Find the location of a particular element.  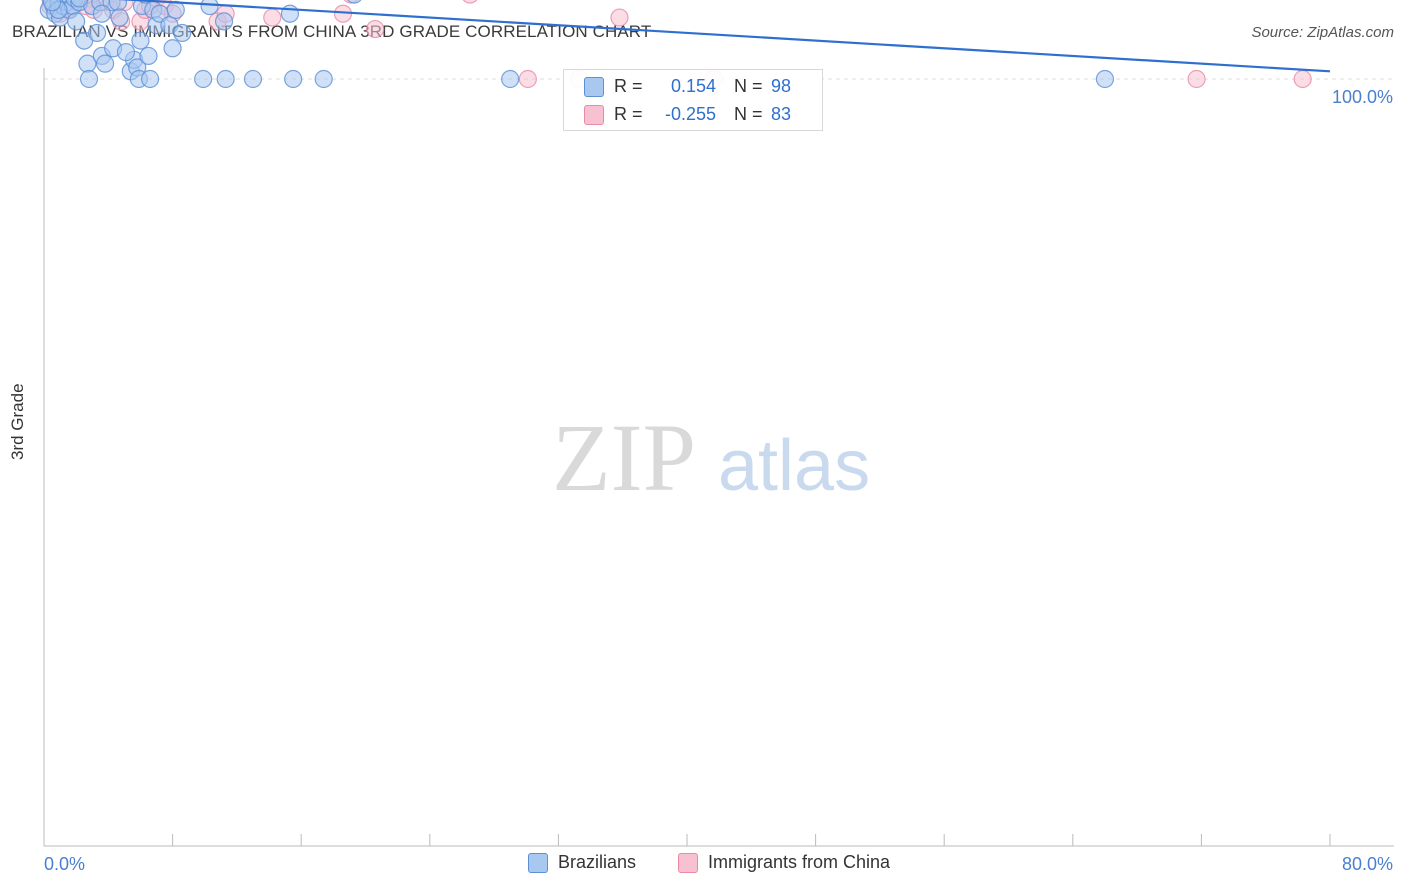

legend-label-china: Immigrants from China is located at coordinates (799, 862).